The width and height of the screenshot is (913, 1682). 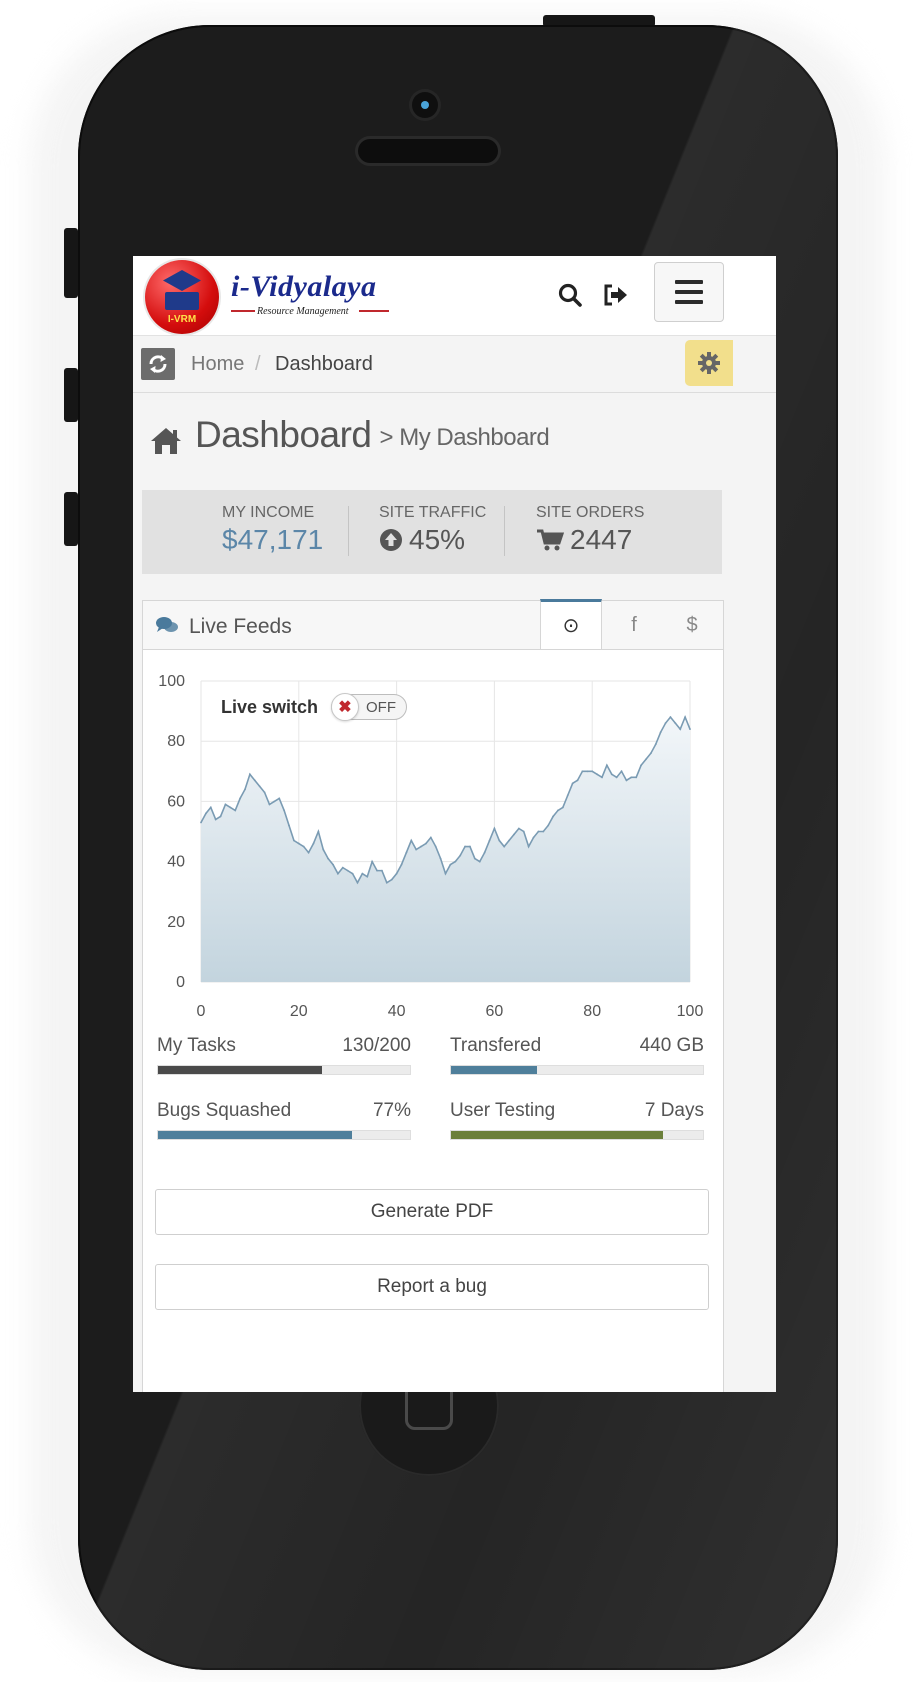 What do you see at coordinates (454, 540) in the screenshot?
I see `stat-value: 45%` at bounding box center [454, 540].